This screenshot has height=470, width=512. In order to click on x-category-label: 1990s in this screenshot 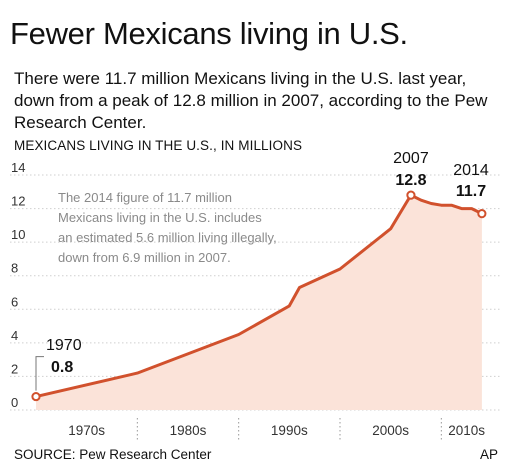, I will do `click(289, 430)`.